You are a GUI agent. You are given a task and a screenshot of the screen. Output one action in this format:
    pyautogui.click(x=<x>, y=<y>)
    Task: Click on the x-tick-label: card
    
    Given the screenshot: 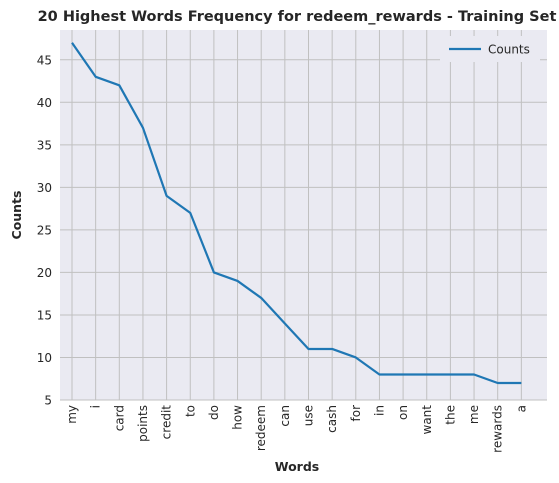 What is the action you would take?
    pyautogui.click(x=119, y=418)
    